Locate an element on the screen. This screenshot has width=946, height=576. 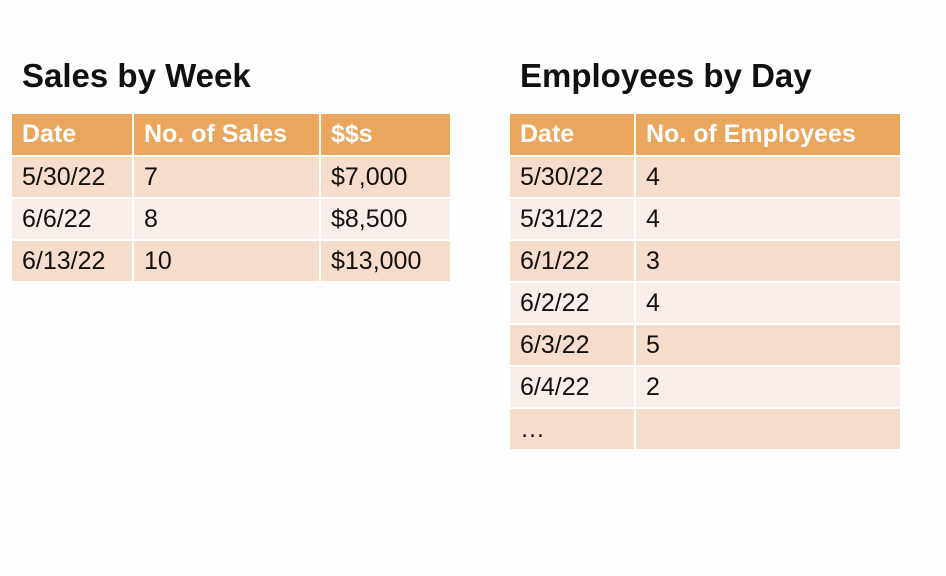
employee-count-cell is located at coordinates (768, 429).